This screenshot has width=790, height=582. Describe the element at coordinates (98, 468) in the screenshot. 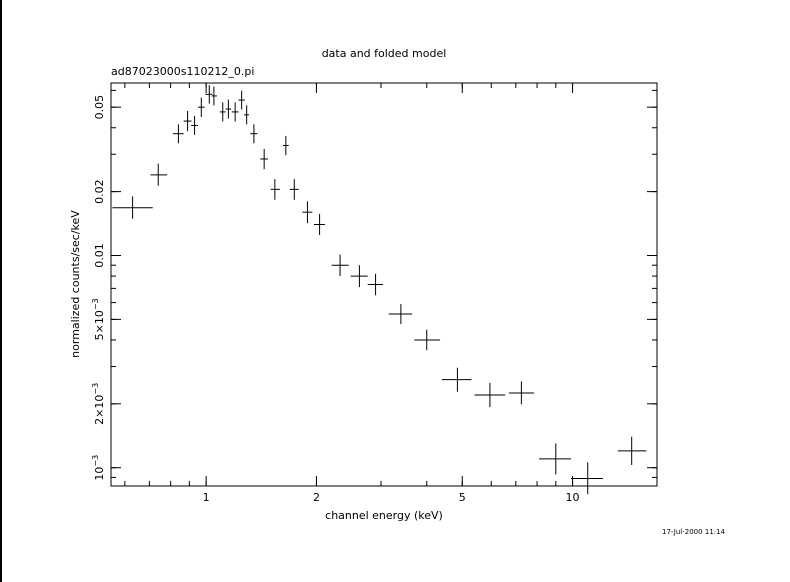

I see `y-tick-label: 10−3` at that location.